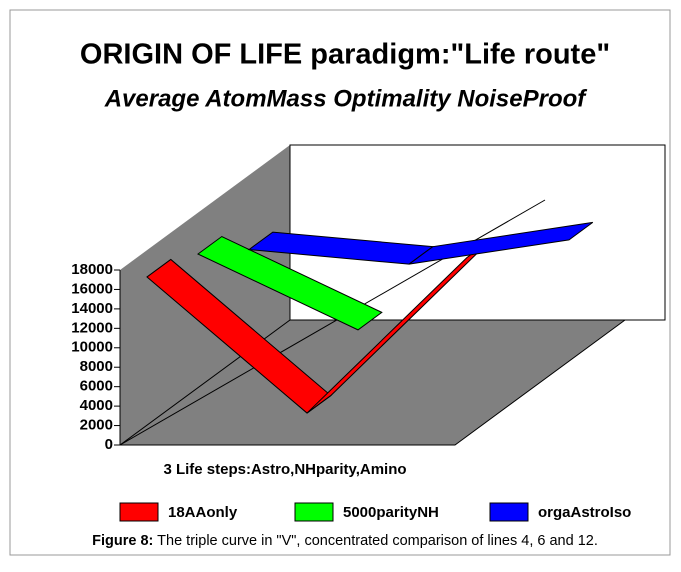  I want to click on legend: 18AAonly 5000parityNH orgaAstroIso, so click(375, 512).